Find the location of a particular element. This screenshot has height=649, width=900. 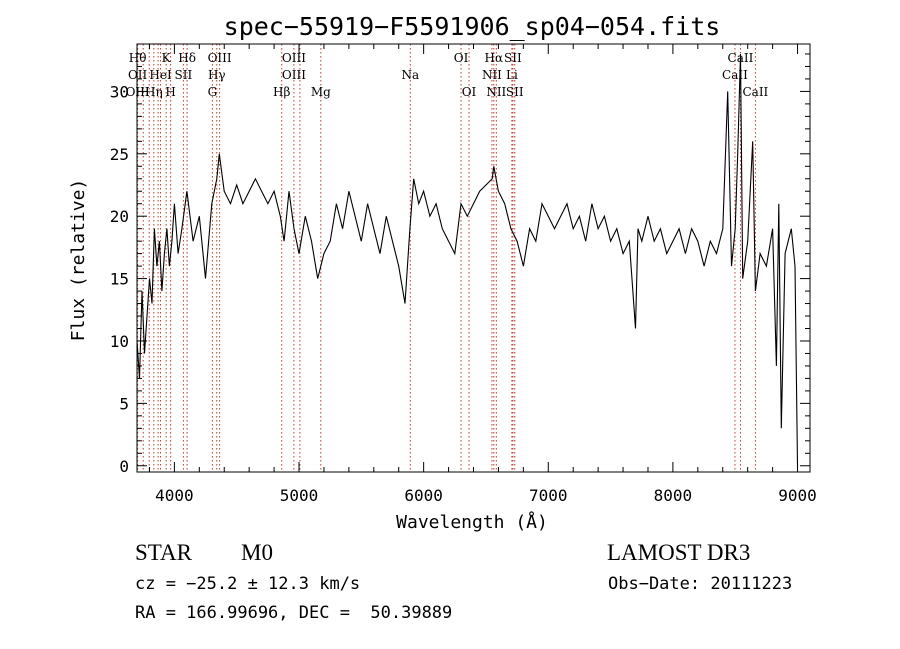

y-tick-label: 0 is located at coordinates (124, 466).